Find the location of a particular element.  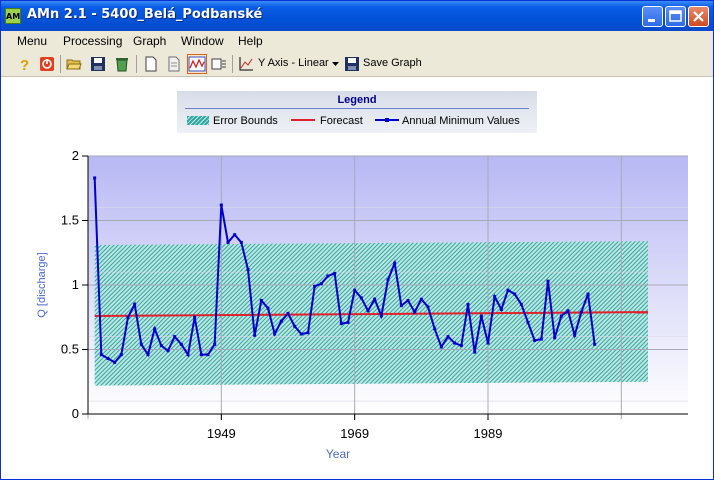

settings-icon is located at coordinates (219, 64).